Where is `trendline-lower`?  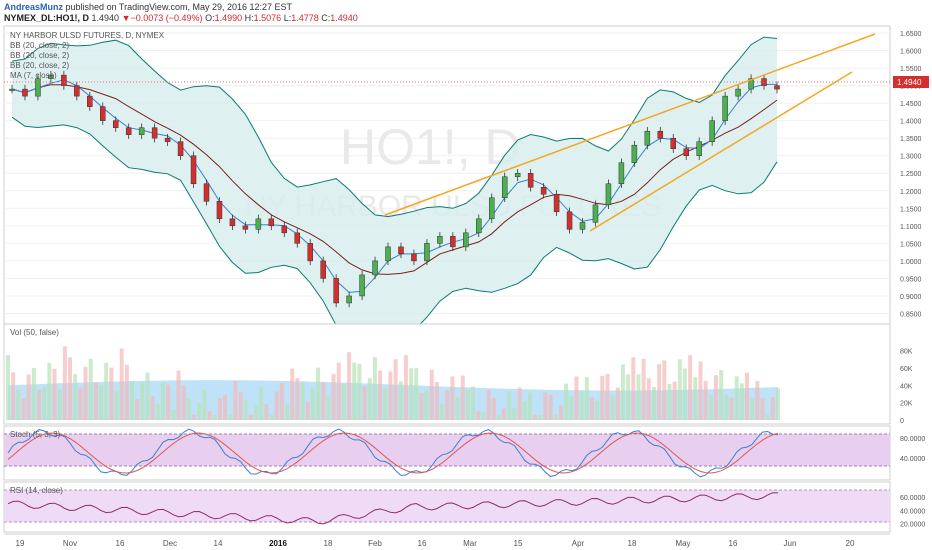
trendline-lower is located at coordinates (721, 151).